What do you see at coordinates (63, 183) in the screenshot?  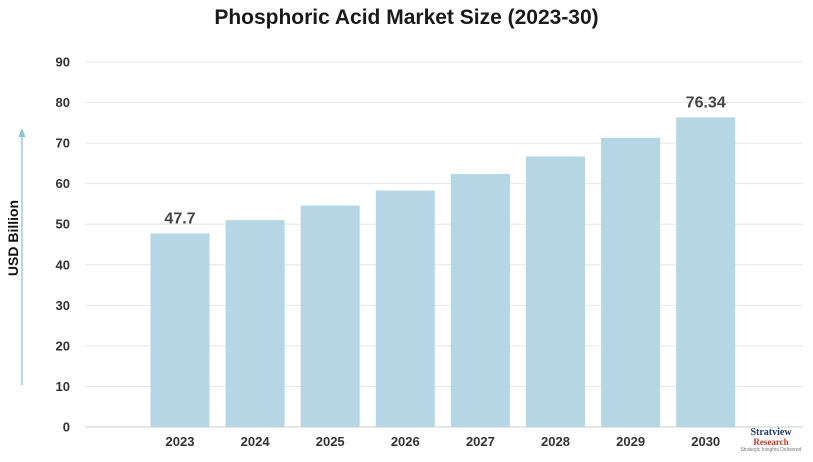 I see `y-tick-label: 60` at bounding box center [63, 183].